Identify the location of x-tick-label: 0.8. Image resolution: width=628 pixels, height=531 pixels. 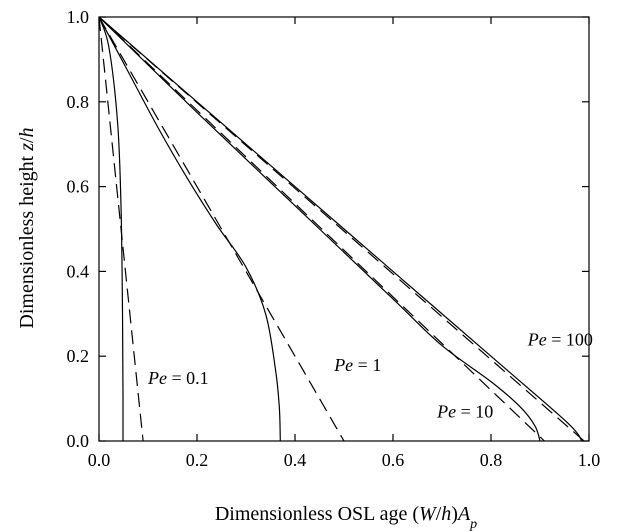
(491, 460).